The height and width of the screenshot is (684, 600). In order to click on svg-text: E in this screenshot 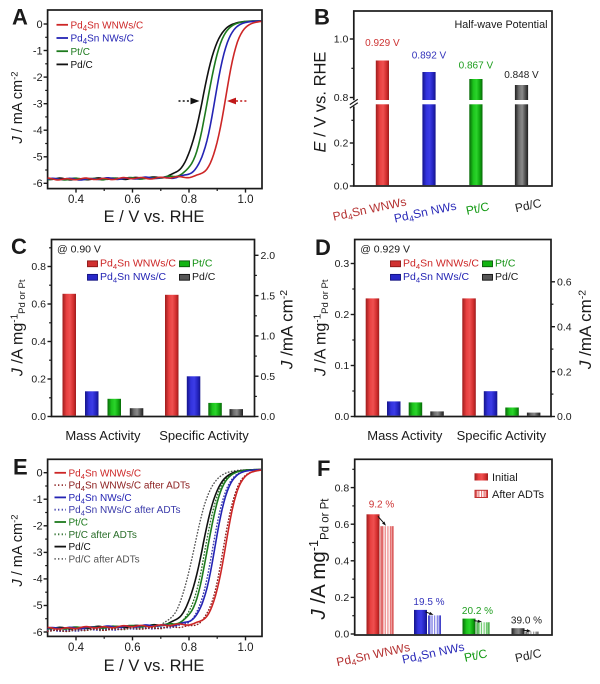, I will do `click(20, 467)`.